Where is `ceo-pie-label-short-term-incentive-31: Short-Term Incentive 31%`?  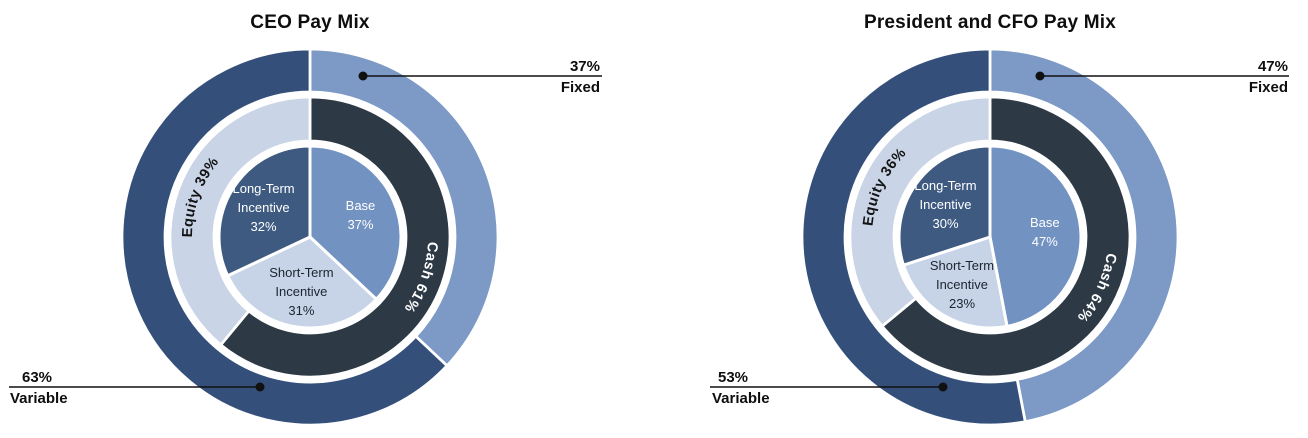 ceo-pie-label-short-term-incentive-31: Short-Term Incentive 31% is located at coordinates (301, 291).